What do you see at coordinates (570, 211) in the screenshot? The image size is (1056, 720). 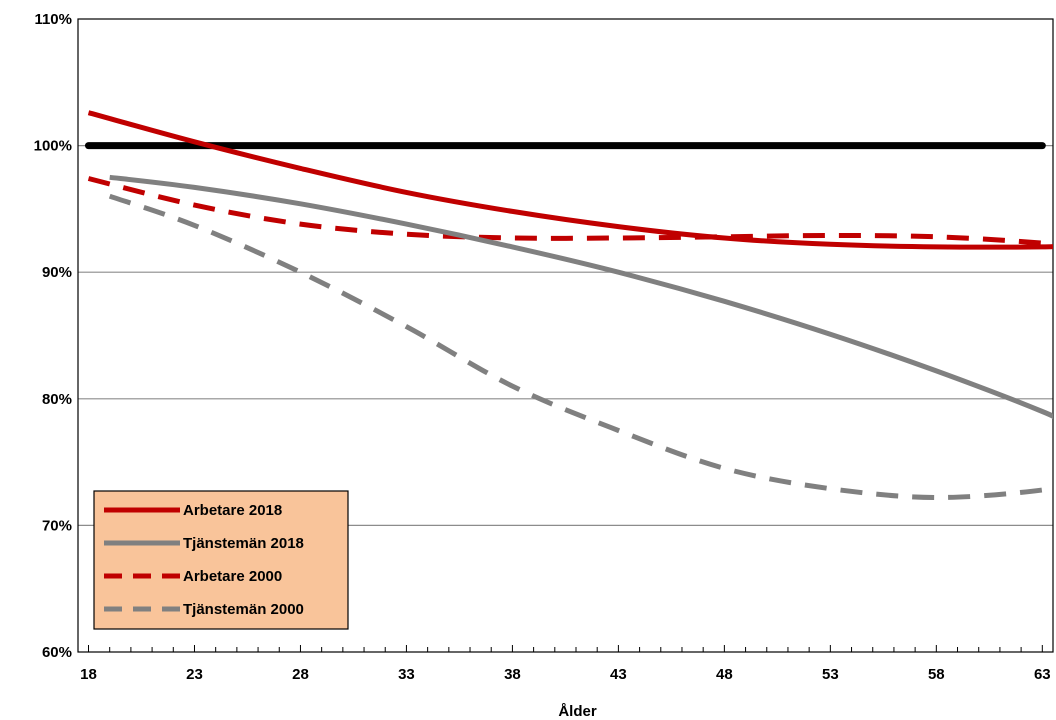 I see `series-line-arbetare-2000` at bounding box center [570, 211].